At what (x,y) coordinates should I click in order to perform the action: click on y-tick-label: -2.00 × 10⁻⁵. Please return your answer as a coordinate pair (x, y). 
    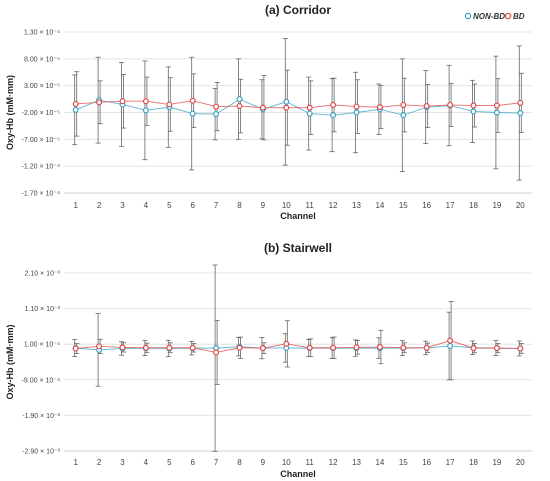
    Looking at the image, I should click on (41, 113).